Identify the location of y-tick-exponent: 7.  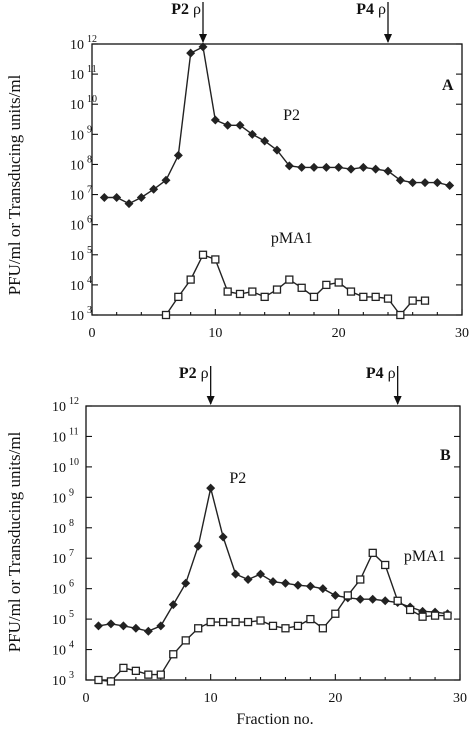
(89, 190).